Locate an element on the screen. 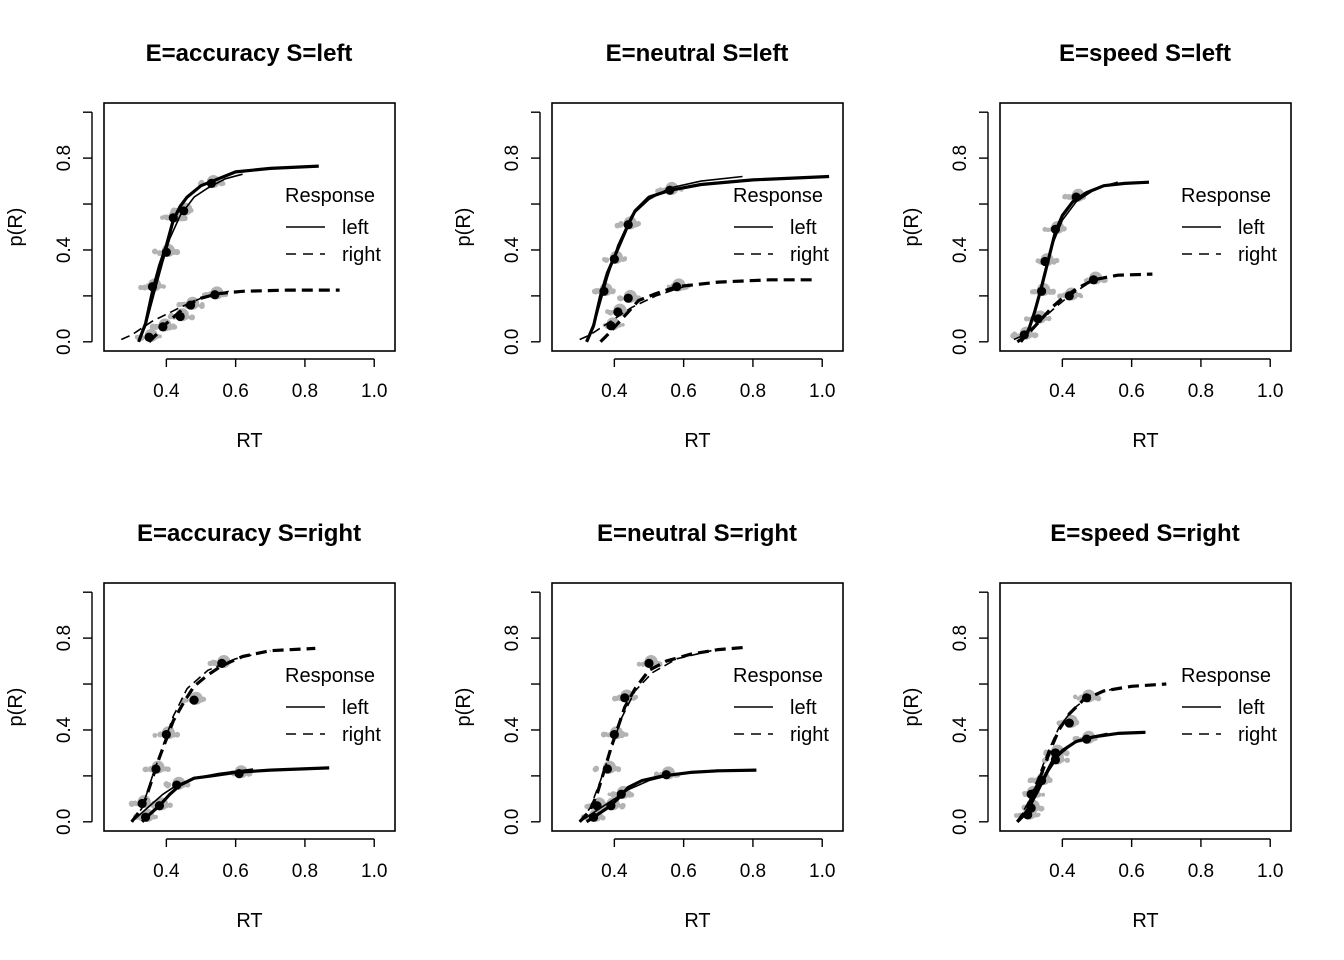  panel-title: E=speed S=left is located at coordinates (1145, 53).